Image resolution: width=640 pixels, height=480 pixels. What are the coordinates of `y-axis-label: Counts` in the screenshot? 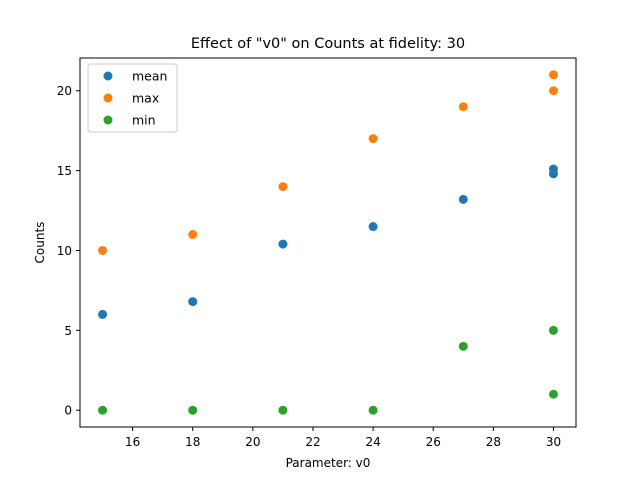 It's located at (40, 243).